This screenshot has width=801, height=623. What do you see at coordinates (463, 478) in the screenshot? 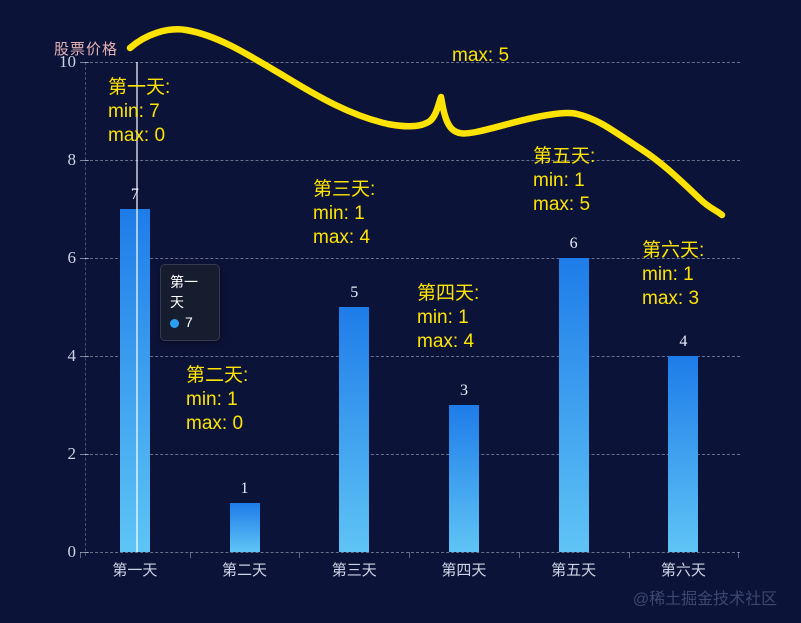
I see `bar-第四天` at bounding box center [463, 478].